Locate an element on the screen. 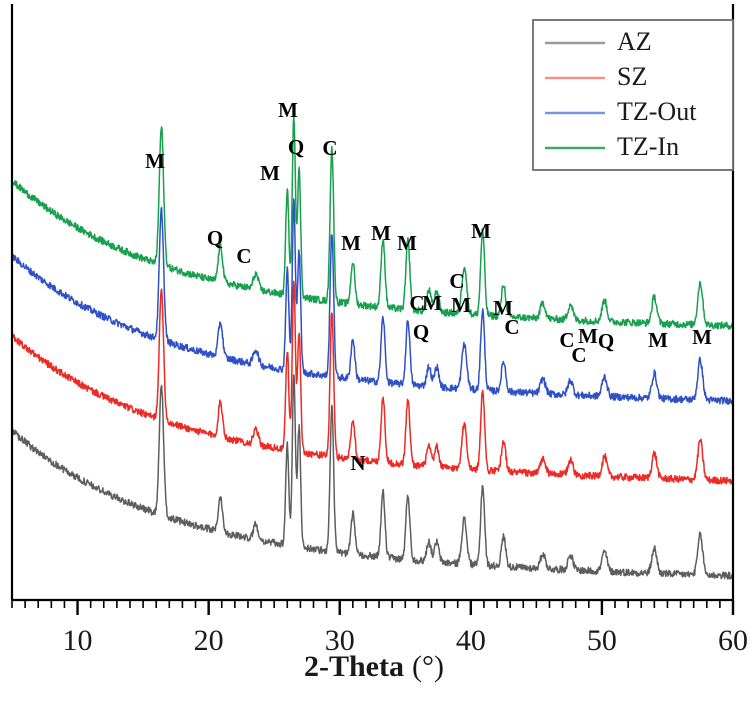  x-tick-label: 30 is located at coordinates (340, 640).